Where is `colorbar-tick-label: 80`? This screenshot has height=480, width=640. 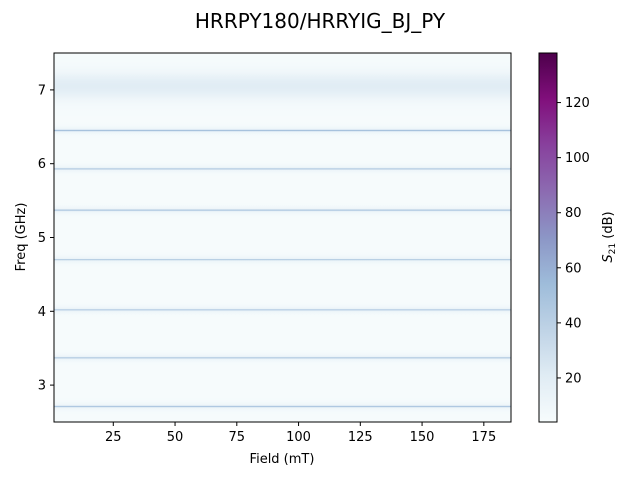
colorbar-tick-label: 80 is located at coordinates (573, 213).